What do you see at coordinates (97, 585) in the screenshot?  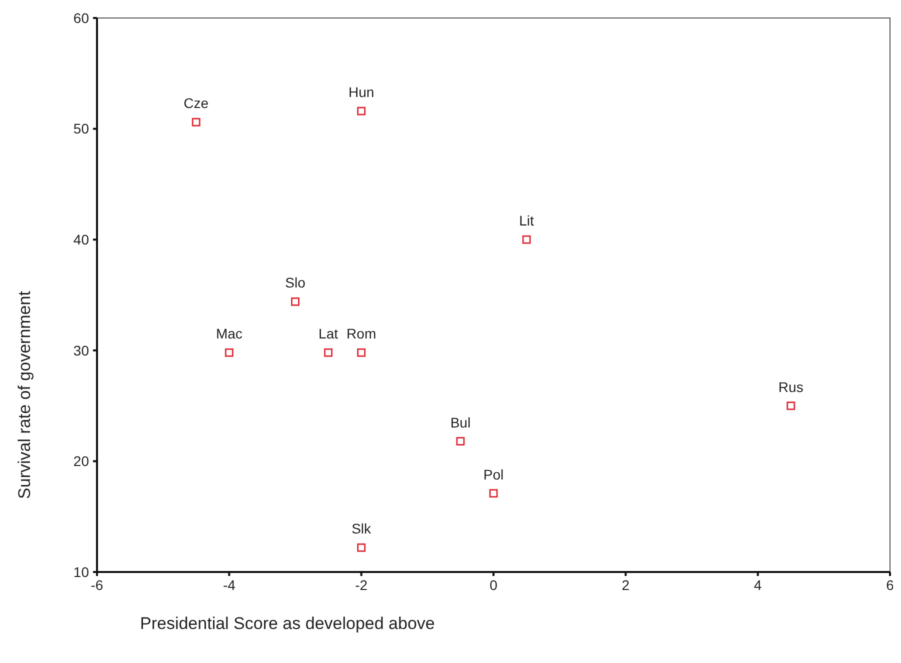 I see `x-tick-label: -6` at bounding box center [97, 585].